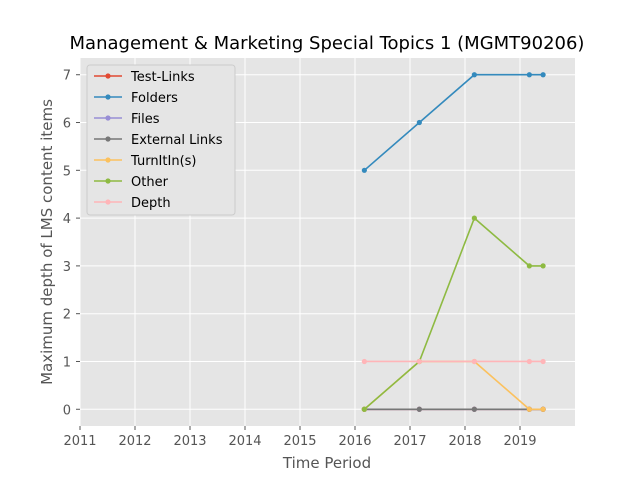  I want to click on x-axis-label: Time Period, so click(326, 463).